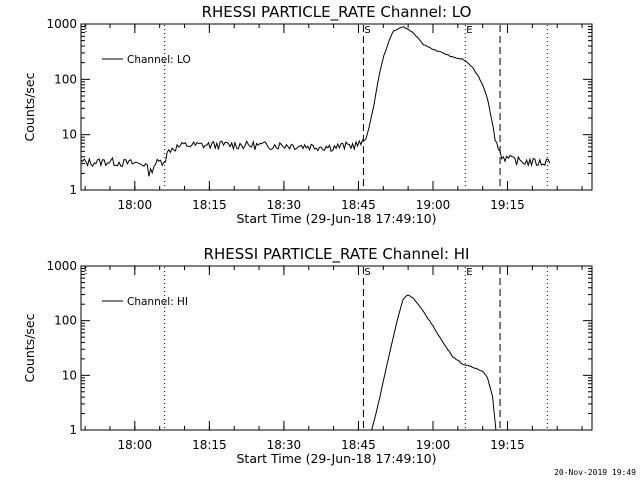 This screenshot has height=480, width=640. I want to click on panel2-x-tick-label: 18:30, so click(284, 445).